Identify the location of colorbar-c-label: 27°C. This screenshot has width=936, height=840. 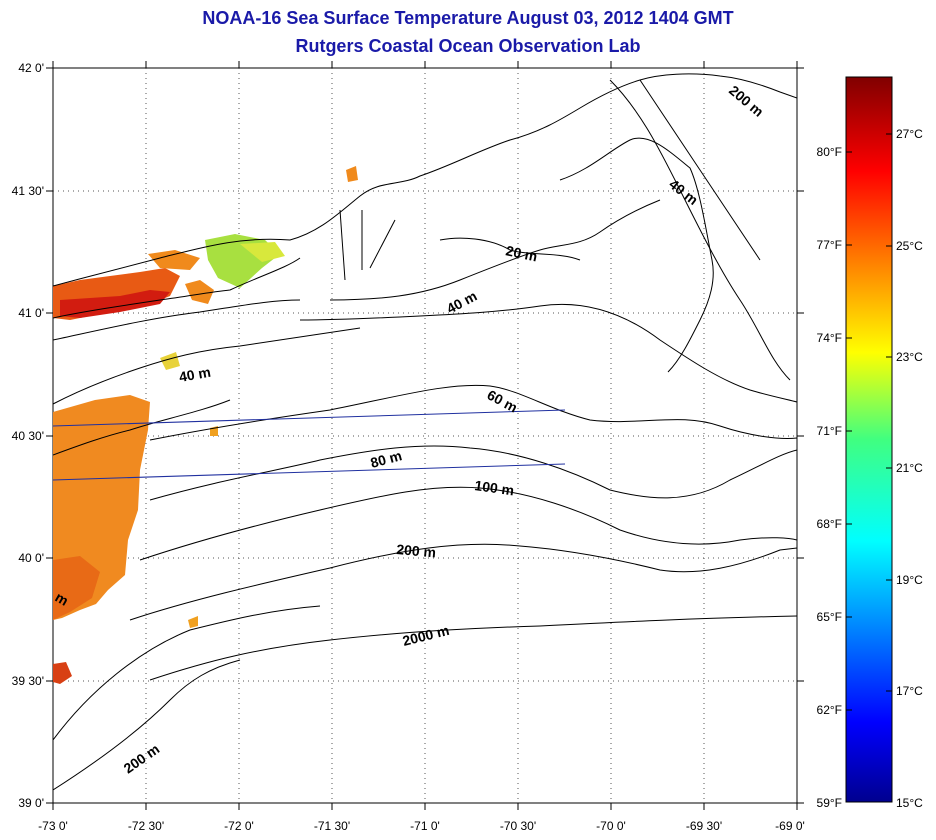
(909, 134).